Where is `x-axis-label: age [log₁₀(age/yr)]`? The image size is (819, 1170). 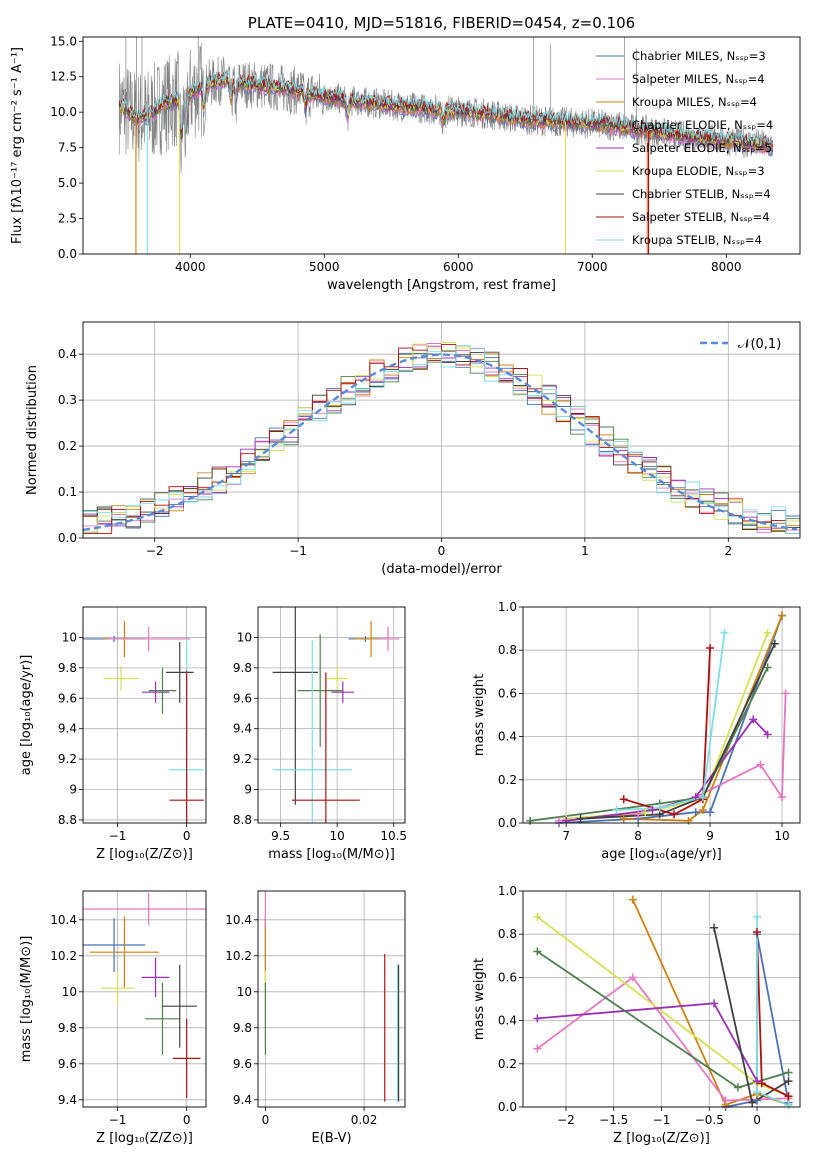
x-axis-label: age [log₁₀(age/yr)] is located at coordinates (661, 854).